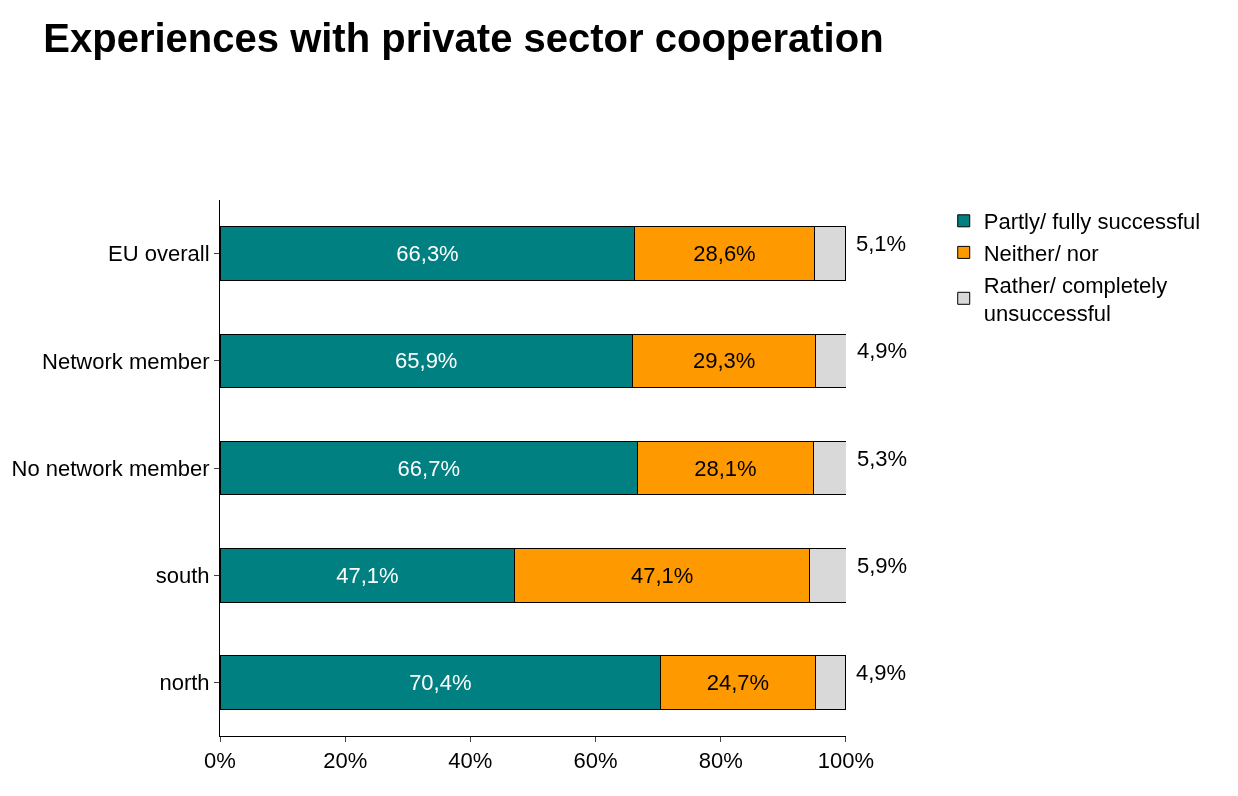  Describe the element at coordinates (881, 243) in the screenshot. I see `data-label: 5,1%` at that location.